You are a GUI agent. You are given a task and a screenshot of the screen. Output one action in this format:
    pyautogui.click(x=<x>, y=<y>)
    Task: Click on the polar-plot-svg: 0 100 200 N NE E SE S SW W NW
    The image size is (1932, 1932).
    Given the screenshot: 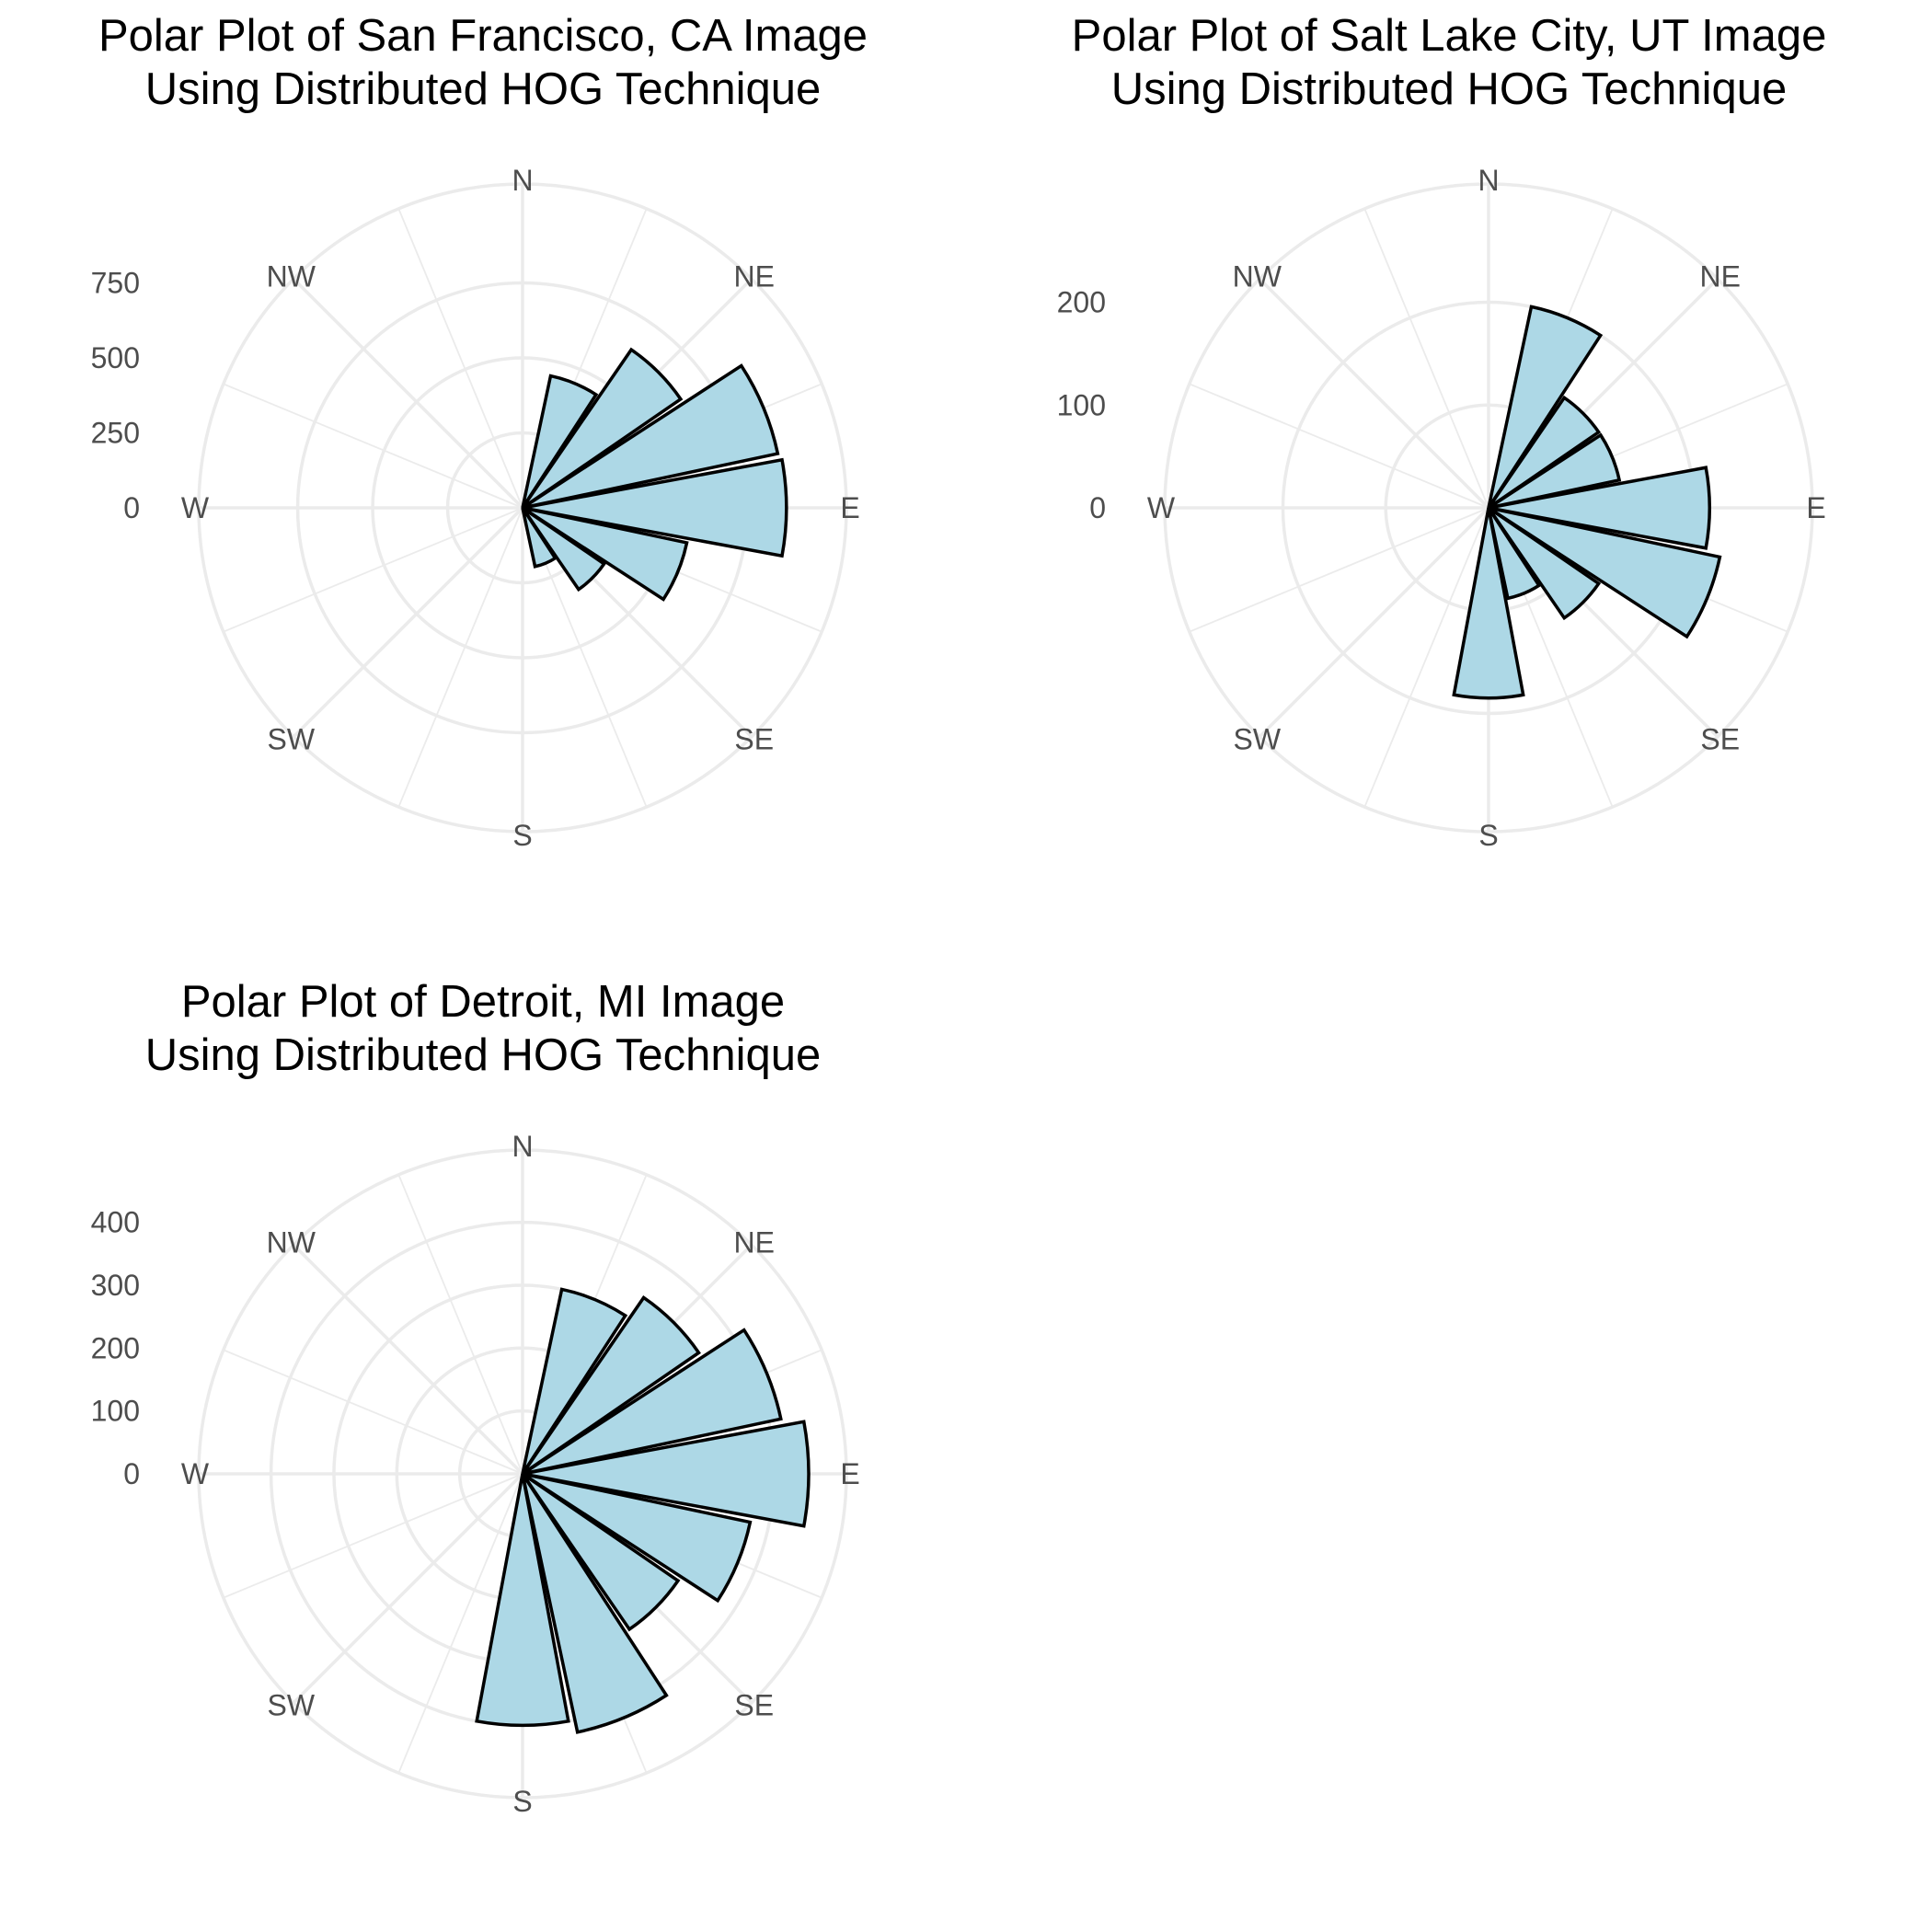 What is the action you would take?
    pyautogui.click(x=1441, y=508)
    